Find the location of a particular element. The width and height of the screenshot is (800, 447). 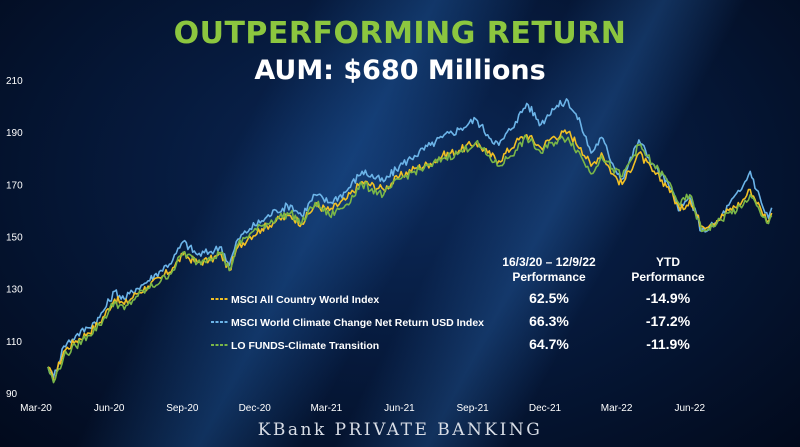

period-header-line1: 16/3/20 – 12/9/22 is located at coordinates (549, 262).